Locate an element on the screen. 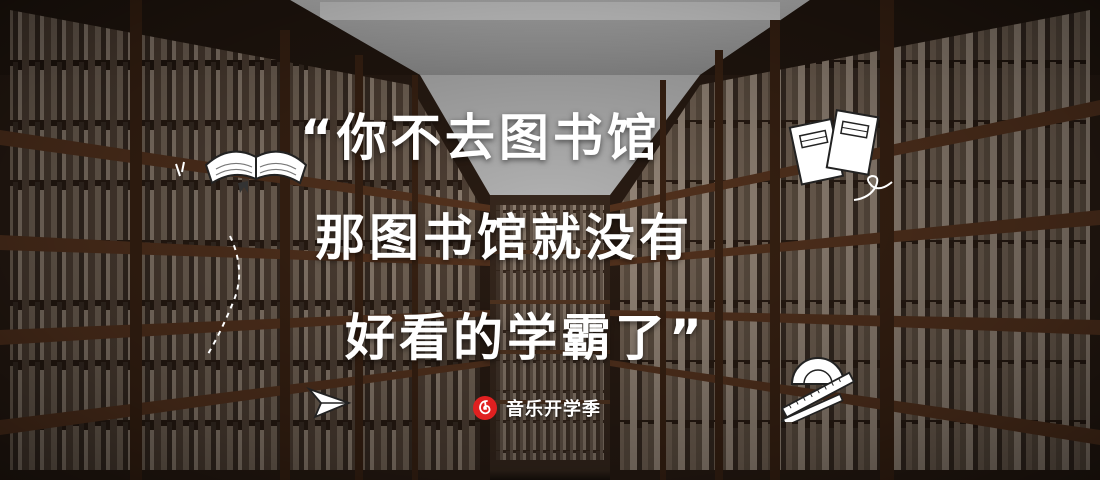  sparkle-marks-icon is located at coordinates (180, 169).